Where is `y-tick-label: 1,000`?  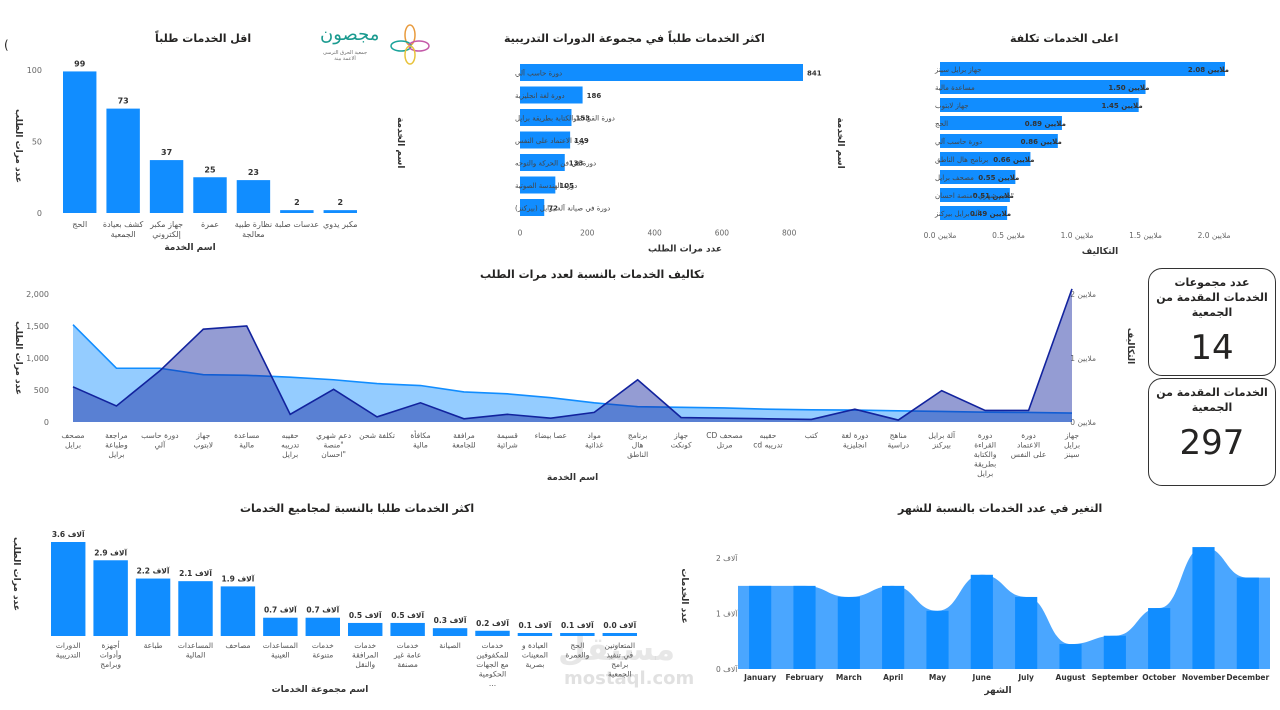 y-tick-label: 1,000 is located at coordinates (37, 358).